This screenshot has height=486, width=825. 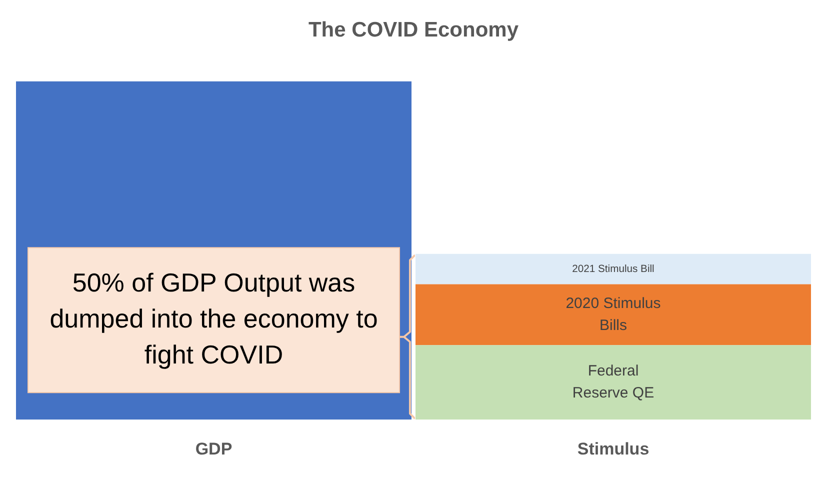 What do you see at coordinates (413, 30) in the screenshot?
I see `chart-title: The COVID Economy` at bounding box center [413, 30].